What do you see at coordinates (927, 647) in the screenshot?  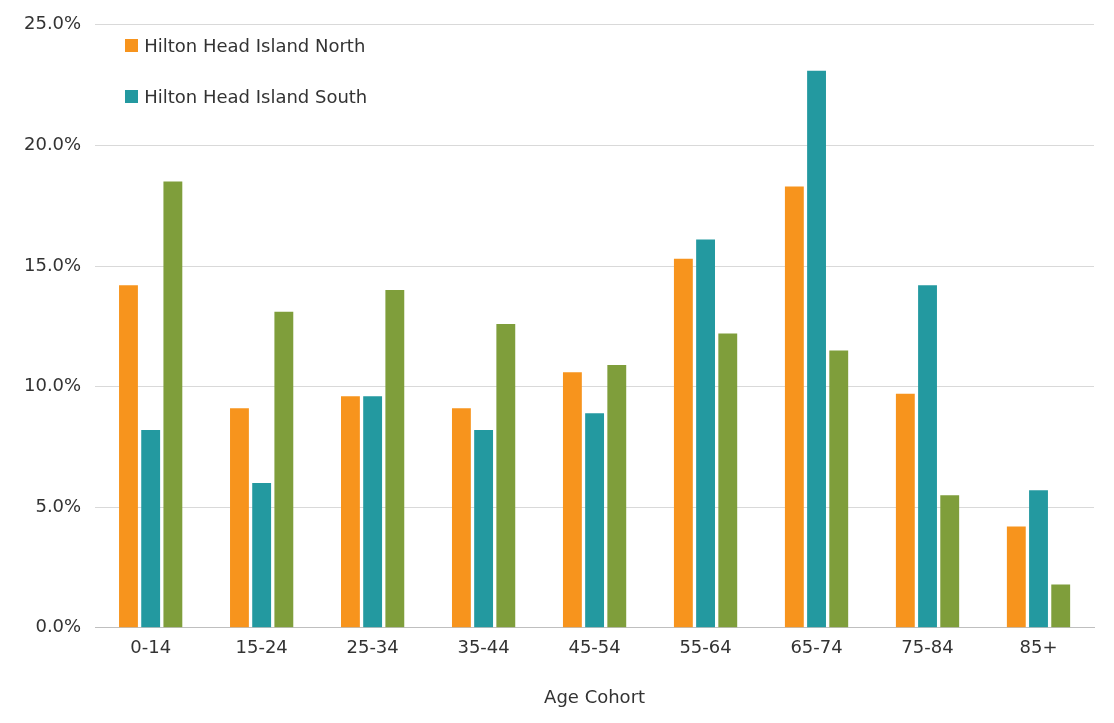 I see `x-tick-label: 75-84` at bounding box center [927, 647].